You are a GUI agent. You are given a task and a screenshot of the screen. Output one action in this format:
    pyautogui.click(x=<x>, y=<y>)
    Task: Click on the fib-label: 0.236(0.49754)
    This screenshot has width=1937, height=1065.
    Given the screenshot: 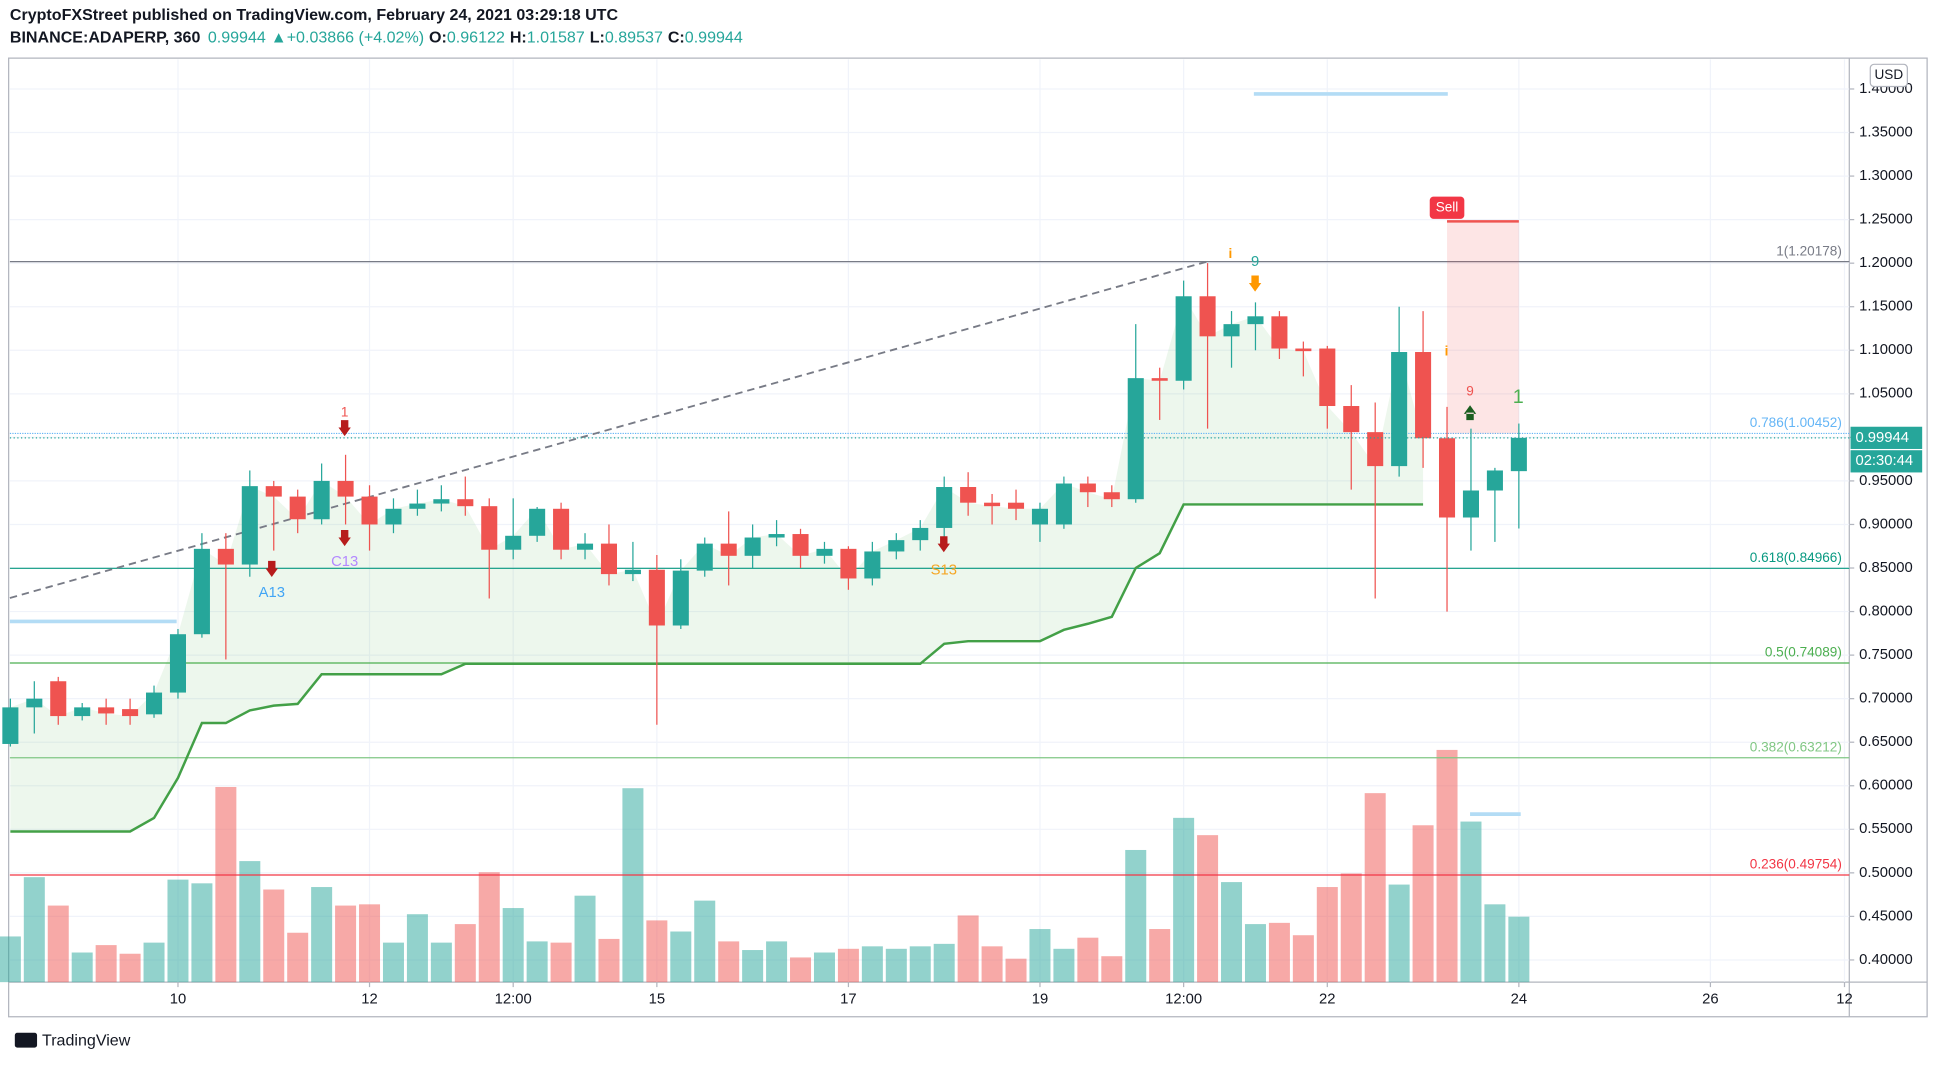 What is the action you would take?
    pyautogui.click(x=1796, y=864)
    